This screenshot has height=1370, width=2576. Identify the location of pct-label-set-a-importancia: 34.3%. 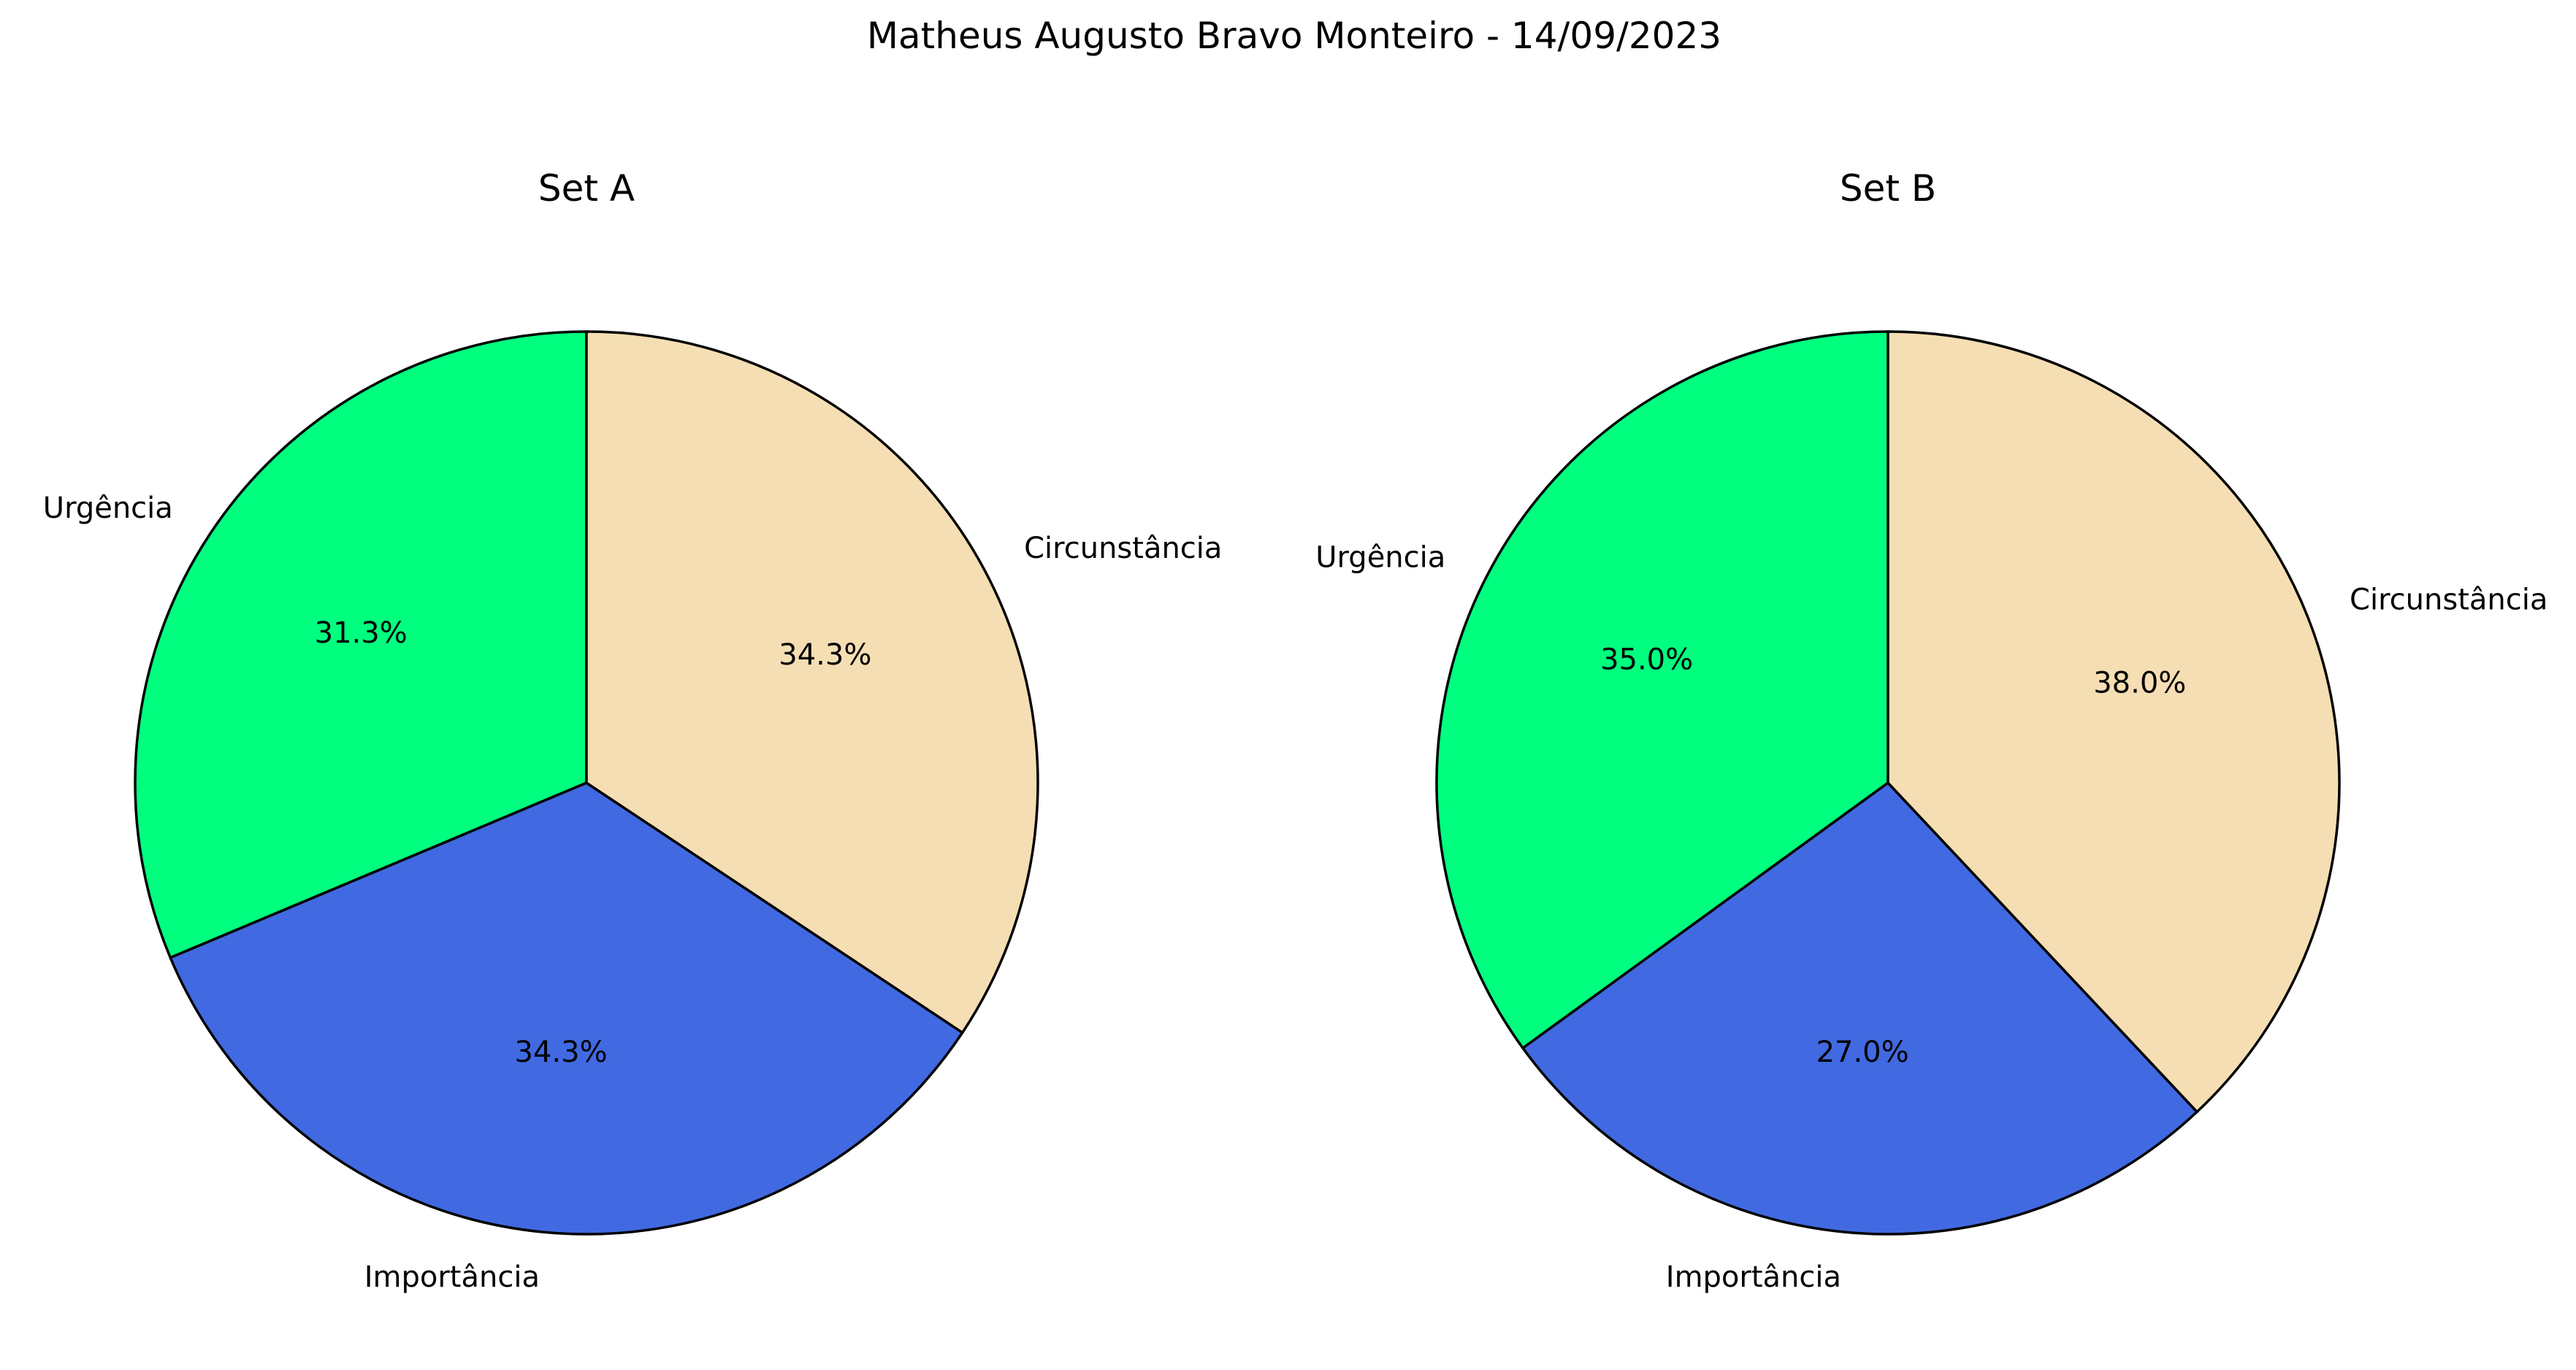
(561, 1052).